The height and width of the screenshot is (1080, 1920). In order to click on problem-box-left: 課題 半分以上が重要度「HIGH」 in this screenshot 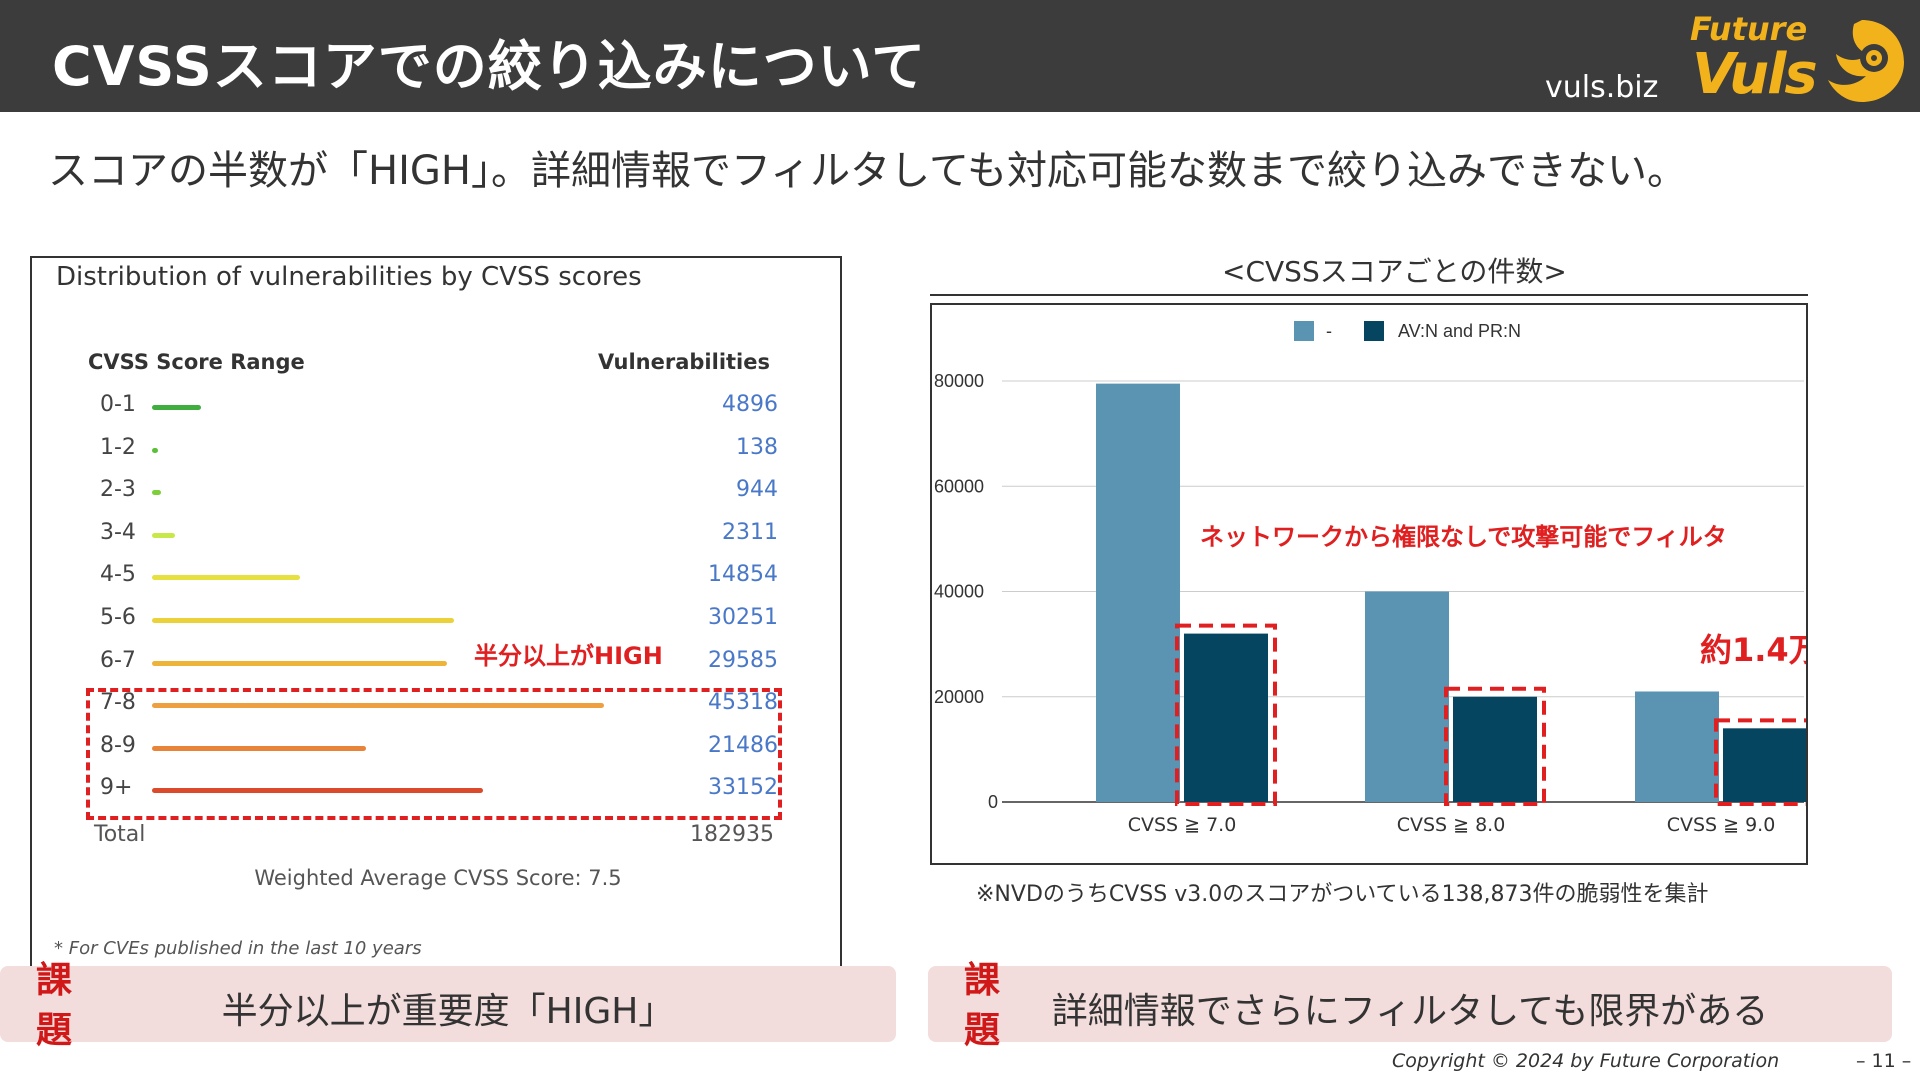, I will do `click(448, 1005)`.